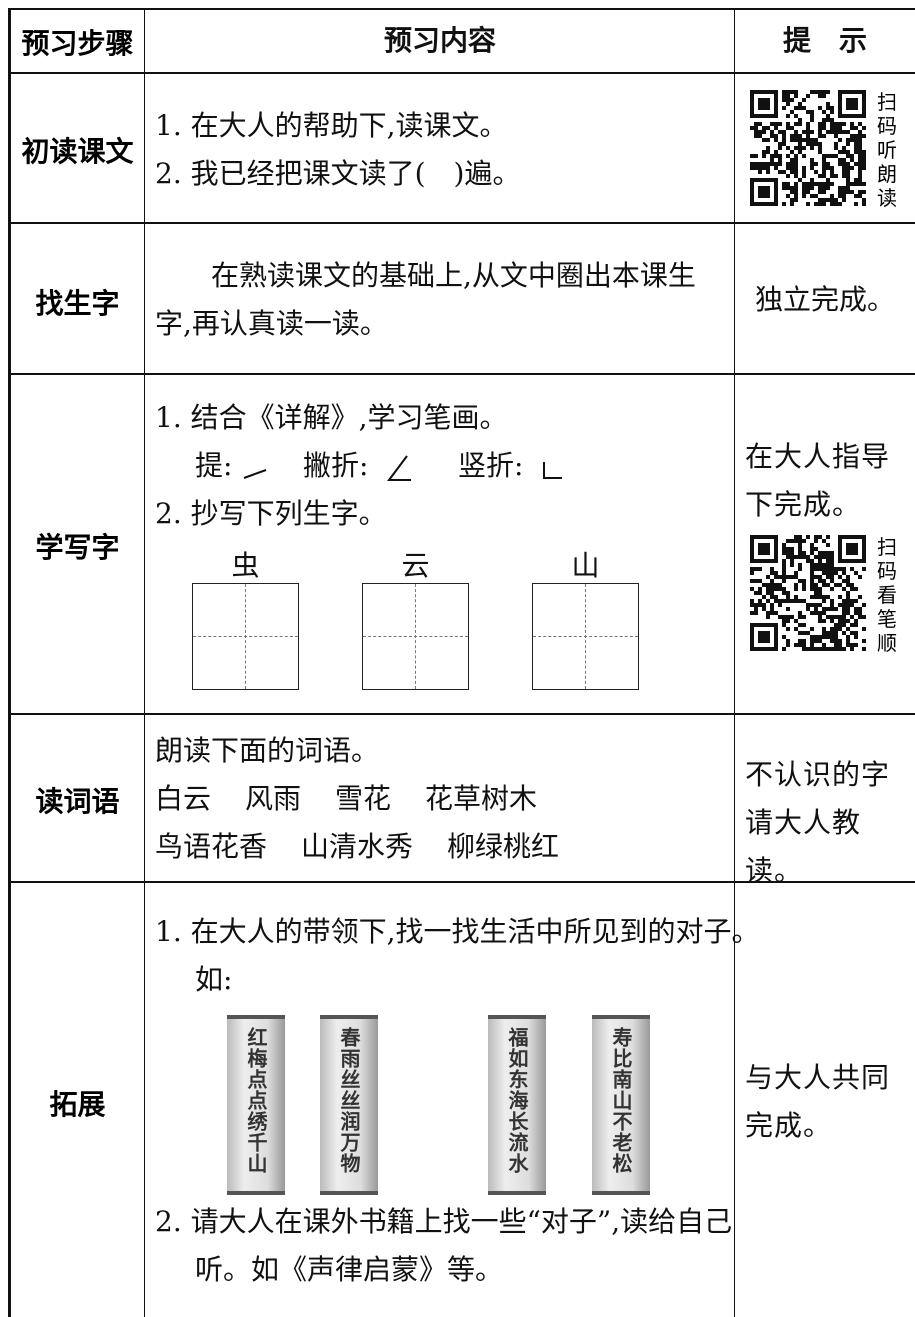  Describe the element at coordinates (245, 636) in the screenshot. I see `writing-grid` at that location.